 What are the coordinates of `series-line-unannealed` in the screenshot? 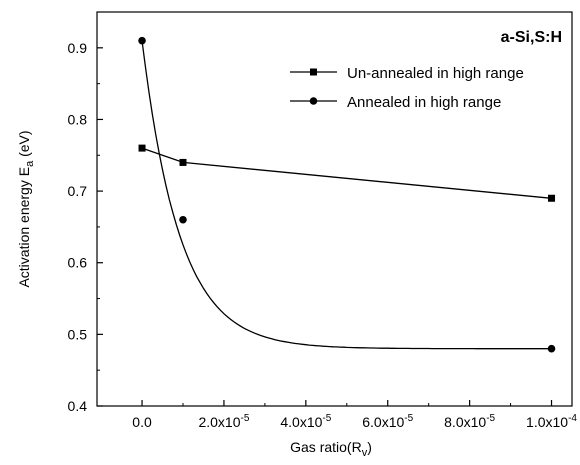 It's located at (346, 173).